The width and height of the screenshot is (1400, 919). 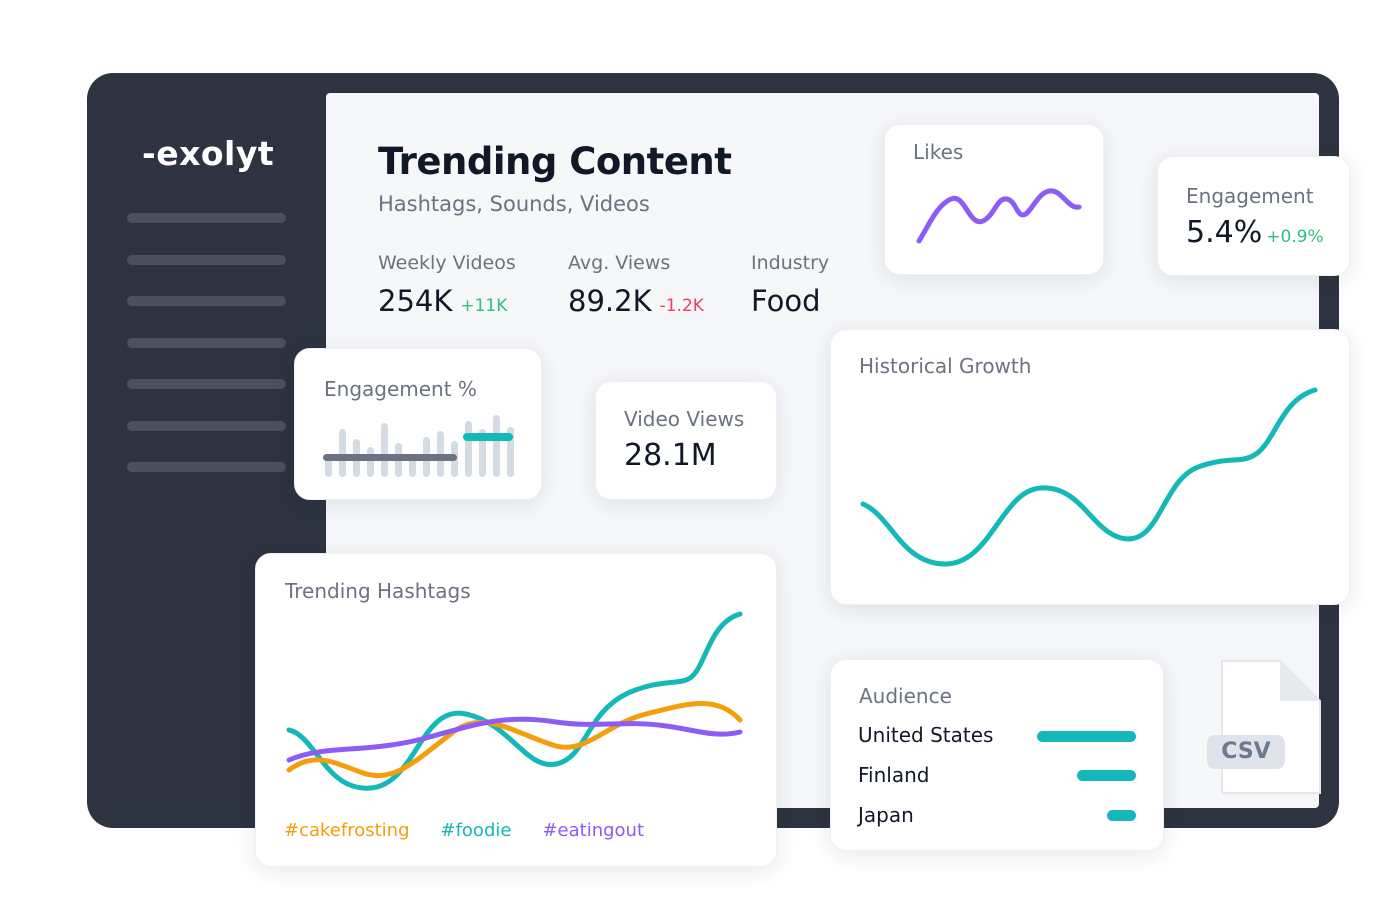 I want to click on csv-file-icon, so click(x=1270, y=727).